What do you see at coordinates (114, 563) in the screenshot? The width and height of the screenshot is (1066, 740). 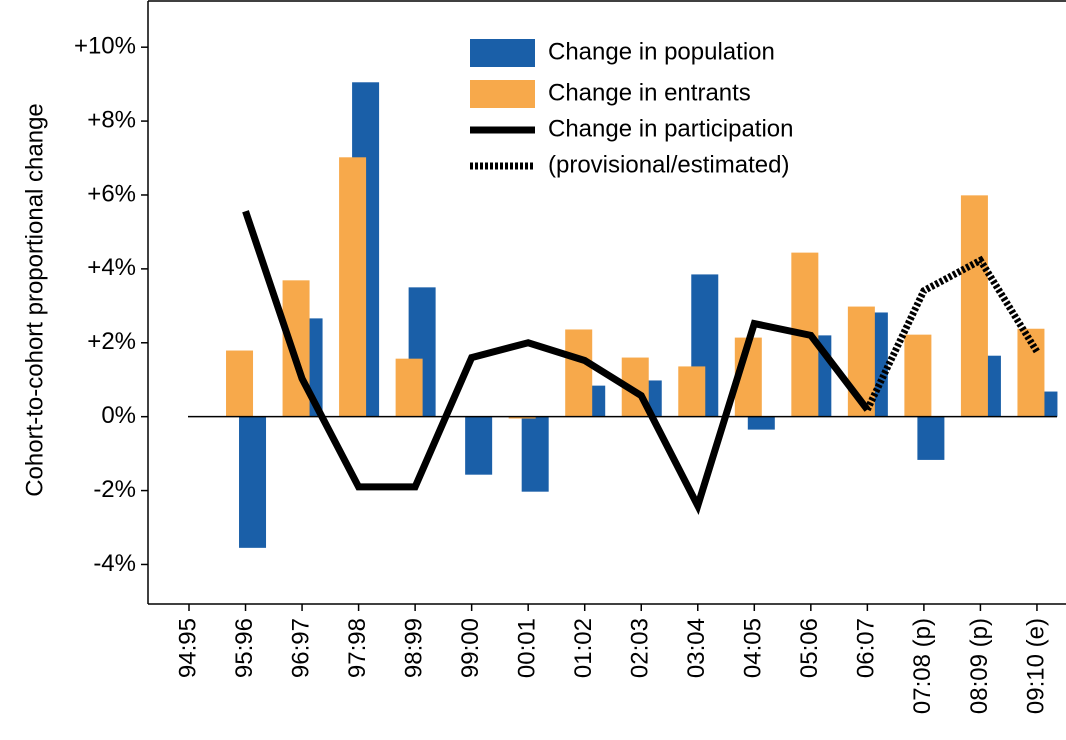 I see `y-tick-label: -4%` at bounding box center [114, 563].